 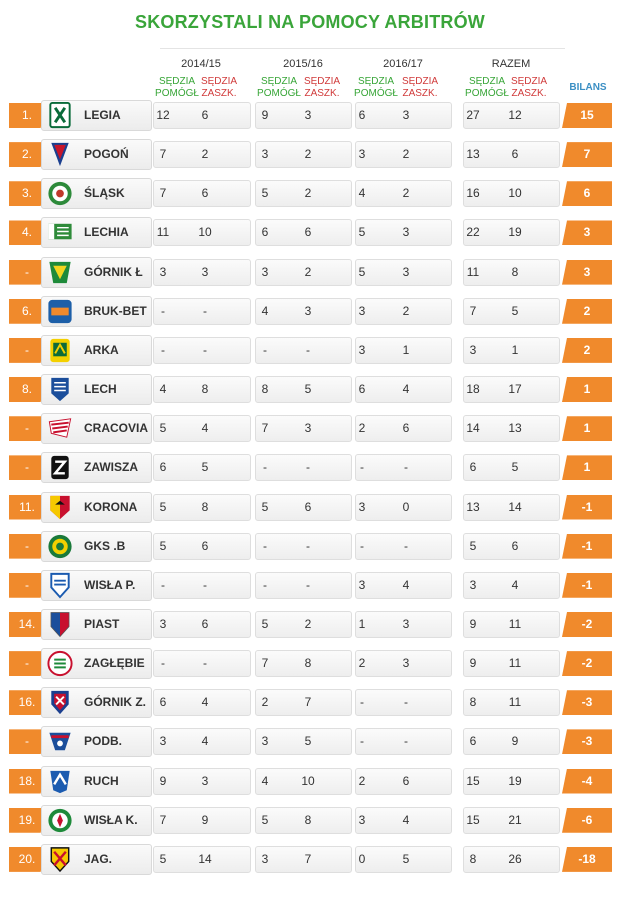 I want to click on season-header: 2014/15, so click(x=201, y=64).